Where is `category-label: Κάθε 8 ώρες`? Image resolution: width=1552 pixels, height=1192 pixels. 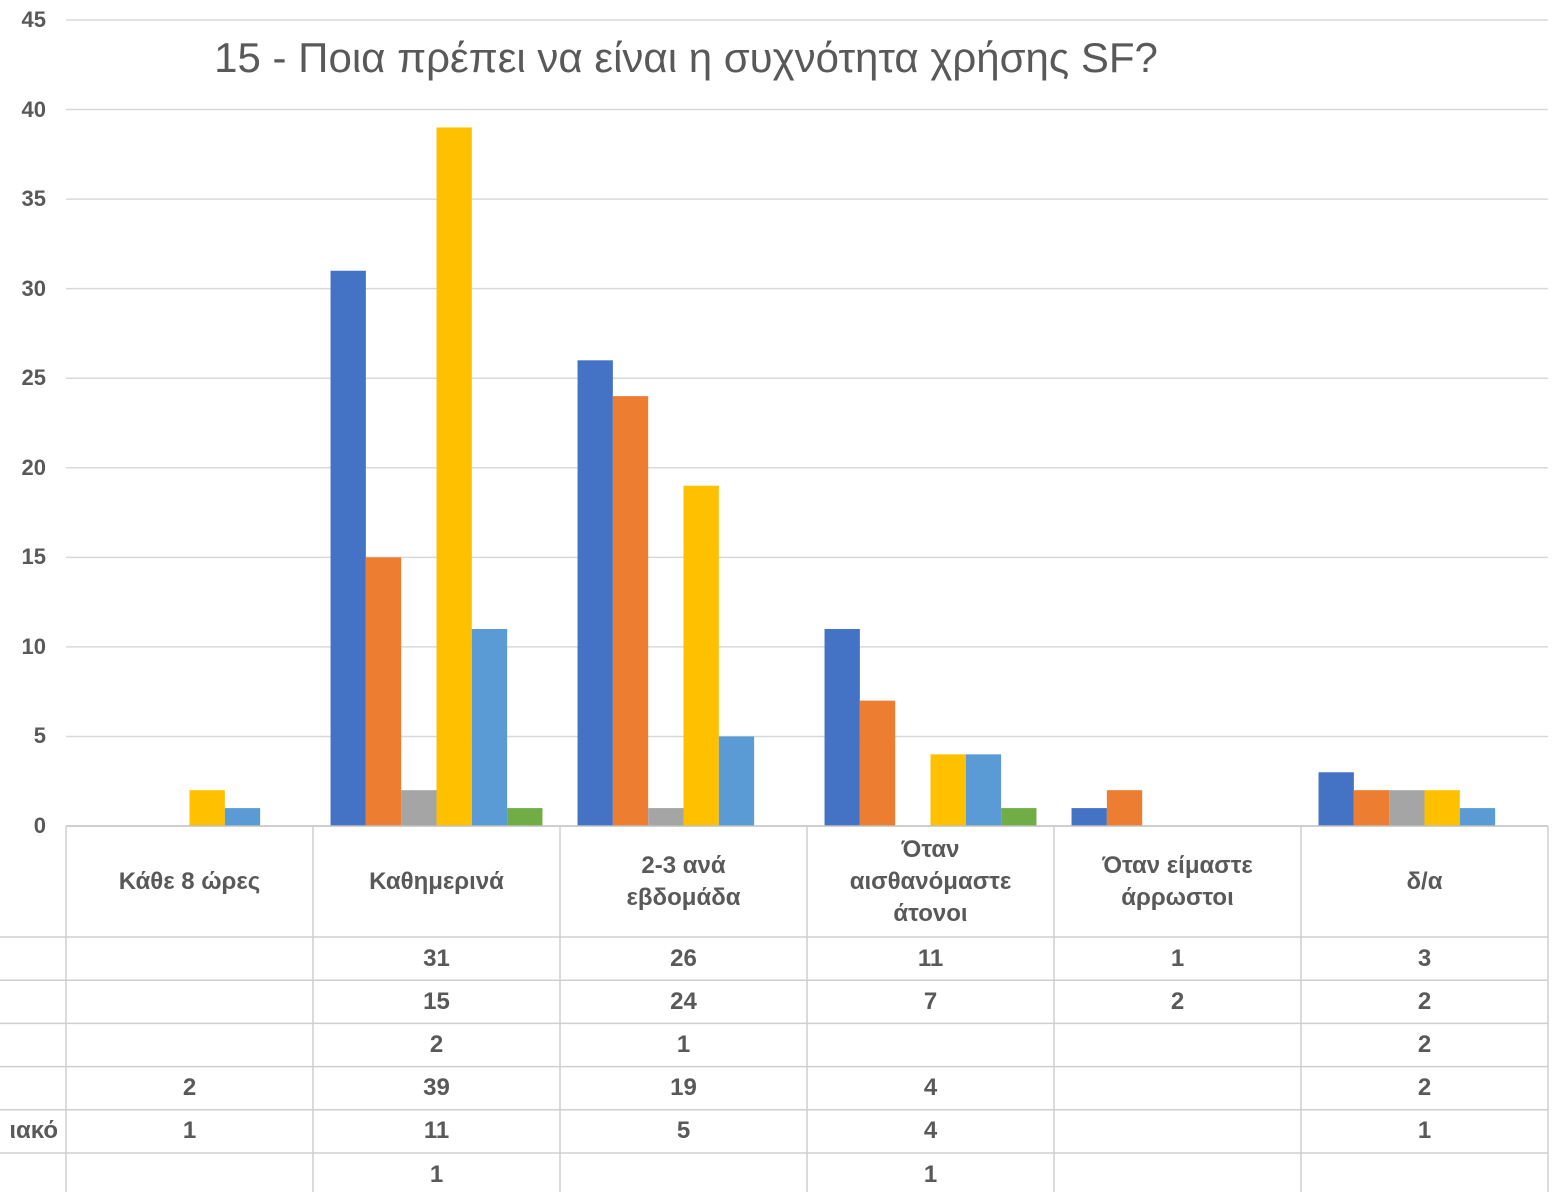 category-label: Κάθε 8 ώρες is located at coordinates (189, 881).